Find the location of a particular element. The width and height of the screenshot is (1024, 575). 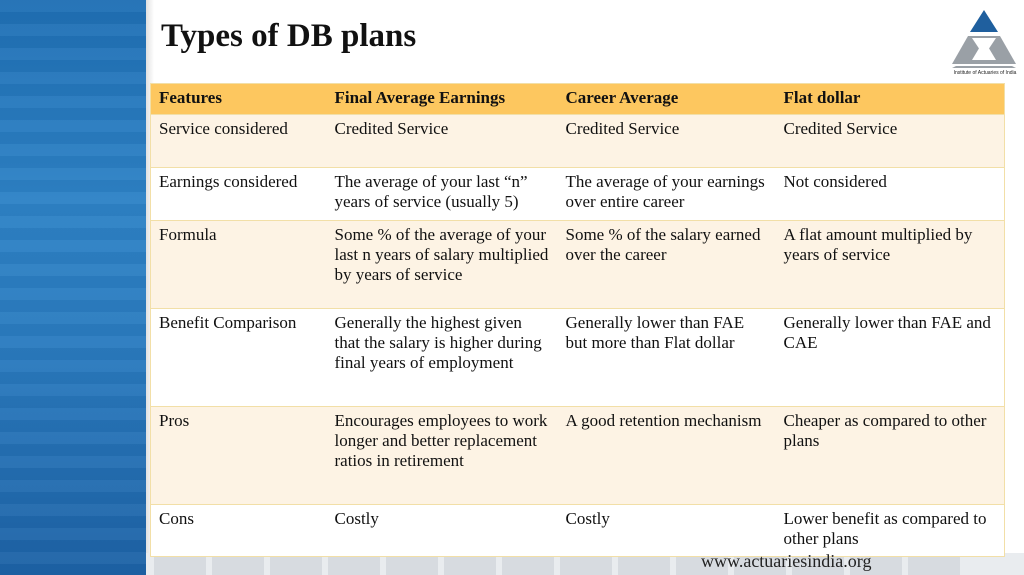

row-feature-cell: Cons is located at coordinates (238, 530).